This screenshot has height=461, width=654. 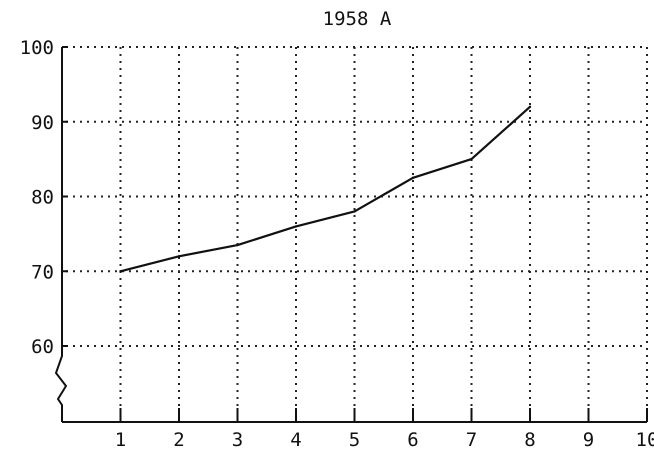 I want to click on y-axis, so click(x=61, y=234).